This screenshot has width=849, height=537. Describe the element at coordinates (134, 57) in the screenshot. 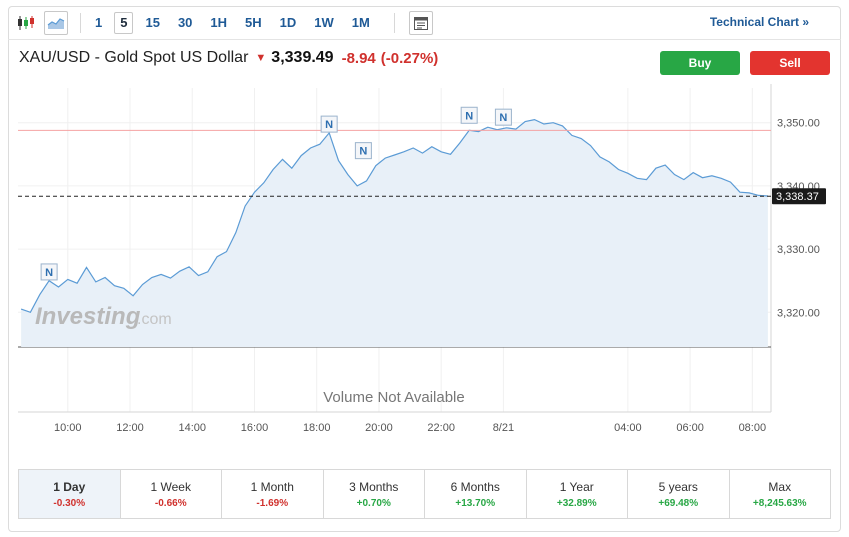

I see `instrument-name: XAU/USD - Gold Spot US Dollar` at that location.